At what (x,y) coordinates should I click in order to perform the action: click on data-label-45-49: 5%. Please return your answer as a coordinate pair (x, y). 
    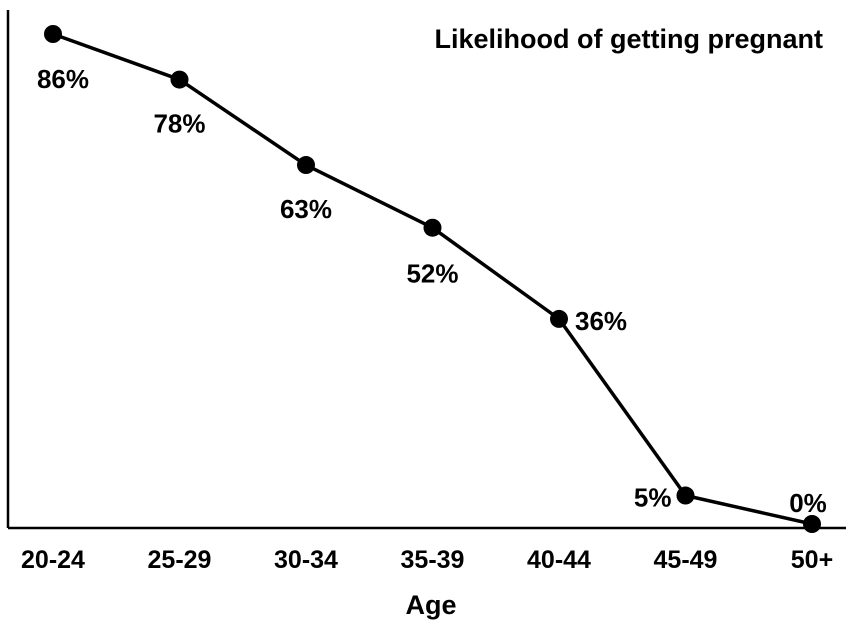
    Looking at the image, I should click on (653, 498).